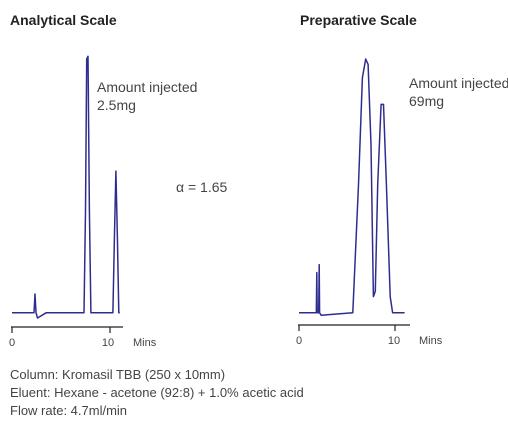  What do you see at coordinates (145, 343) in the screenshot?
I see `analytical-x-unit: Mins` at bounding box center [145, 343].